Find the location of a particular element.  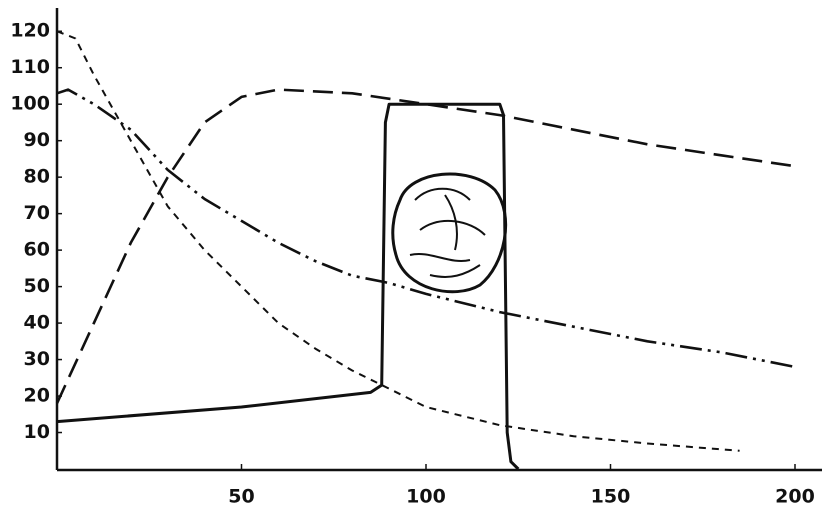

y-tick-label: 90 is located at coordinates (37, 140).